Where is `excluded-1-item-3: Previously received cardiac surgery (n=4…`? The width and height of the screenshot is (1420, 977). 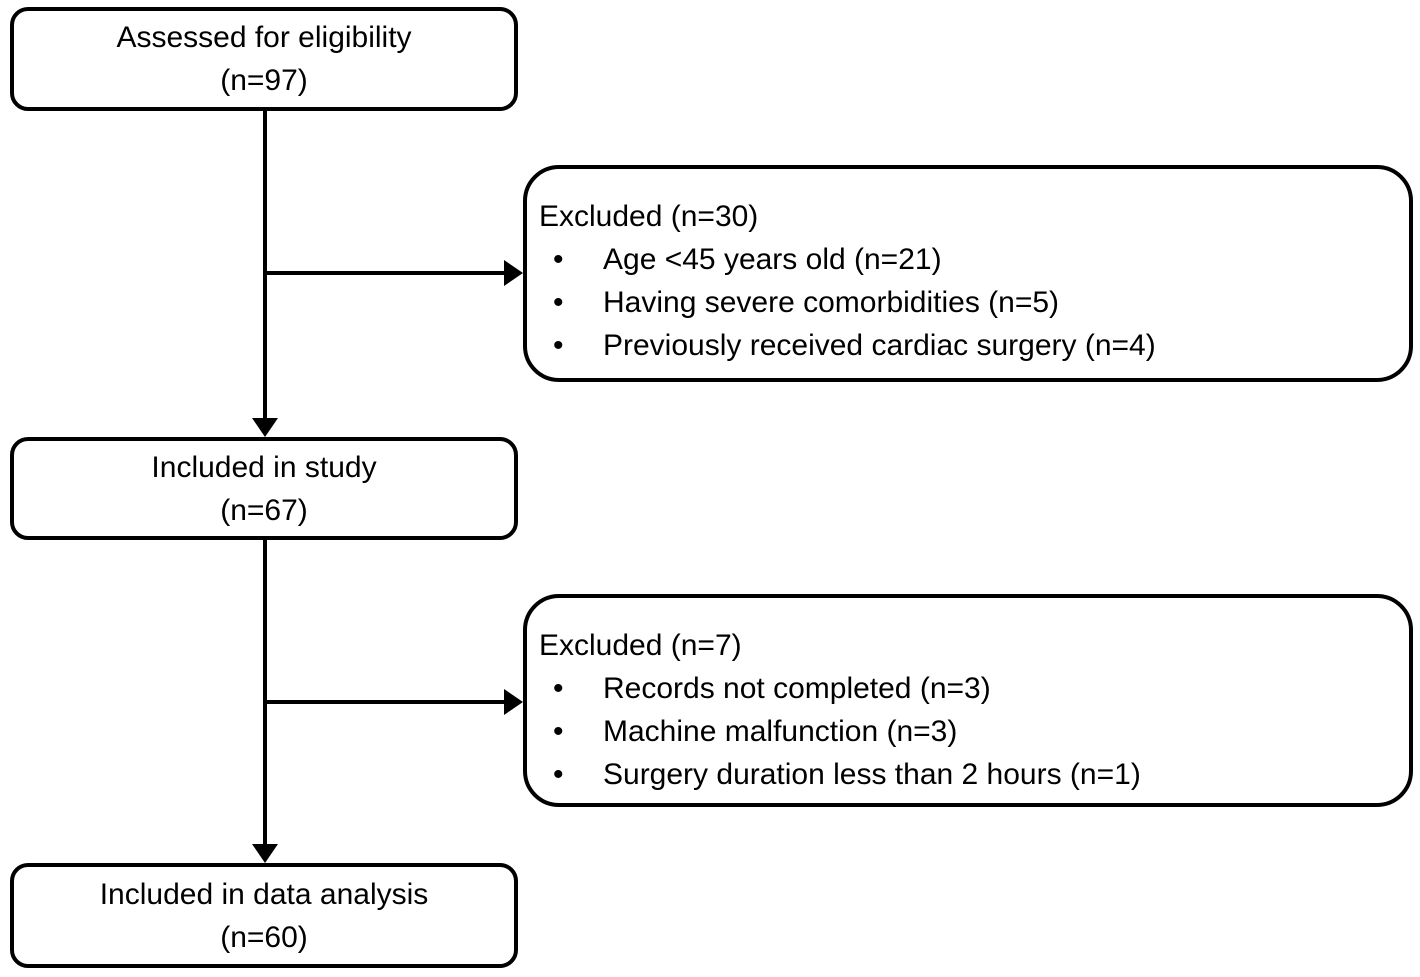 excluded-1-item-3: Previously received cardiac surgery (n=4… is located at coordinates (879, 345).